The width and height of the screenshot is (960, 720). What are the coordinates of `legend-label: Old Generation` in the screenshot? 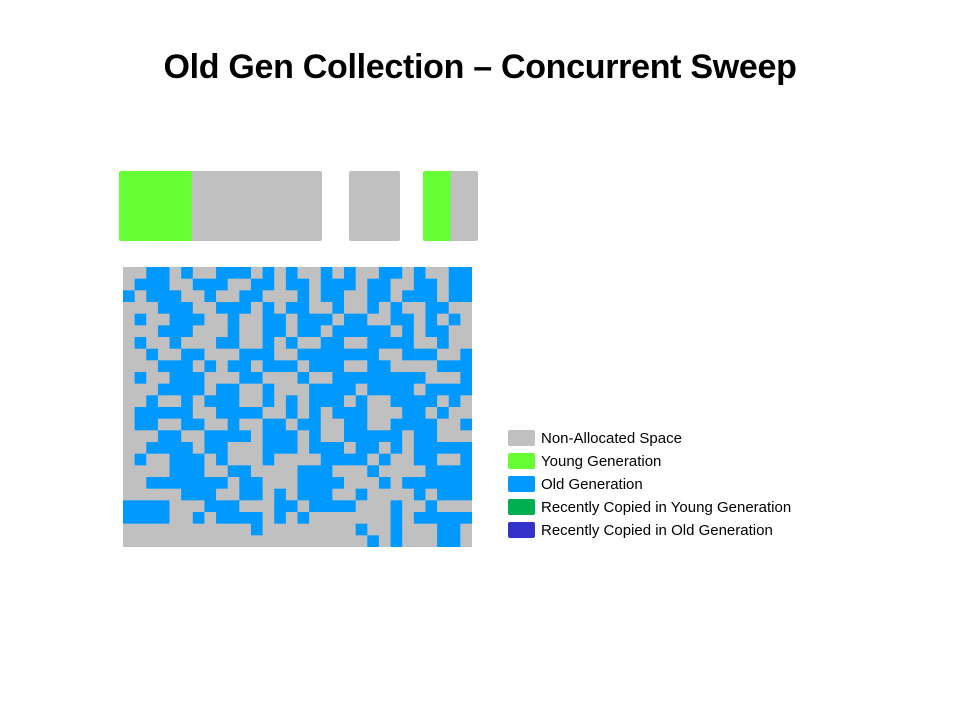 It's located at (592, 484).